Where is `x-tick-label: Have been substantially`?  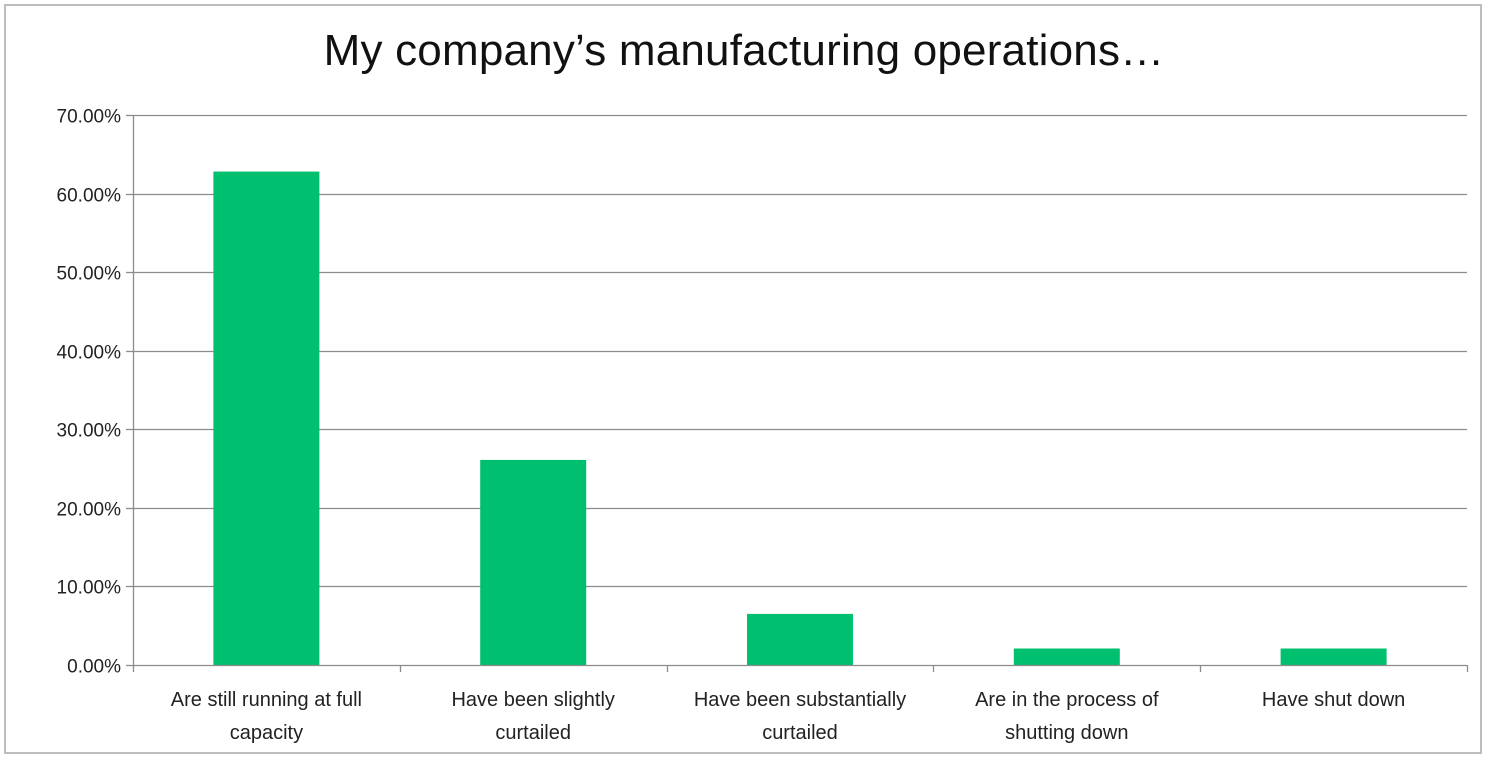
x-tick-label: Have been substantially is located at coordinates (800, 700).